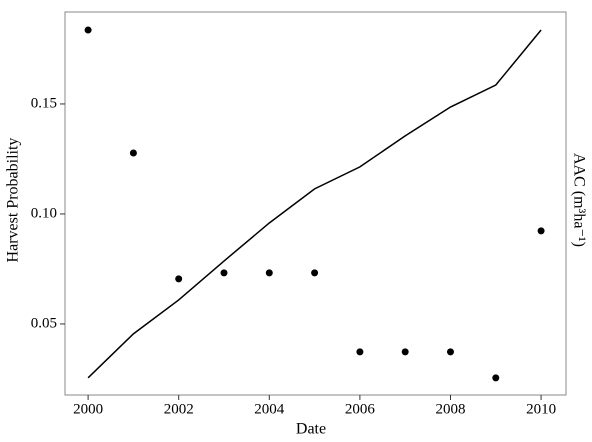 Image resolution: width=592 pixels, height=442 pixels. Describe the element at coordinates (269, 409) in the screenshot. I see `x-tick-label: 2004` at that location.